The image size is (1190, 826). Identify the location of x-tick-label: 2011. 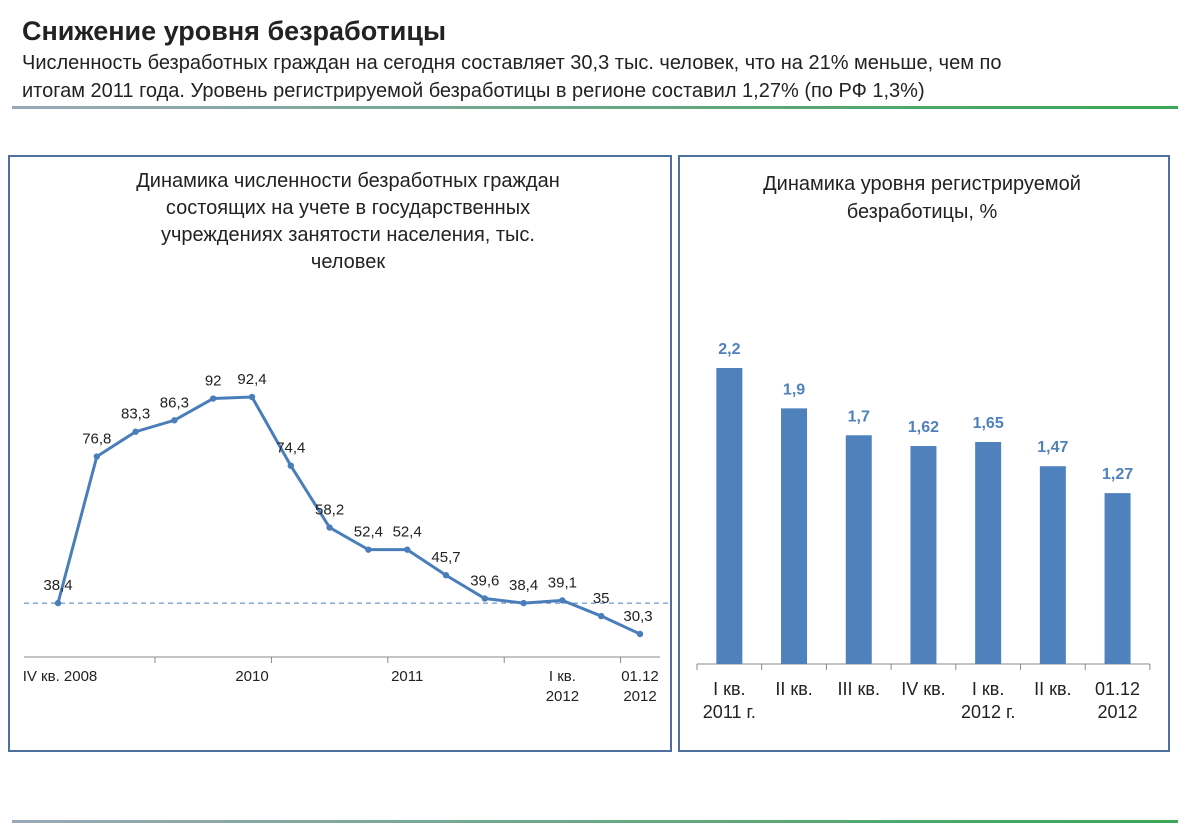
(407, 676).